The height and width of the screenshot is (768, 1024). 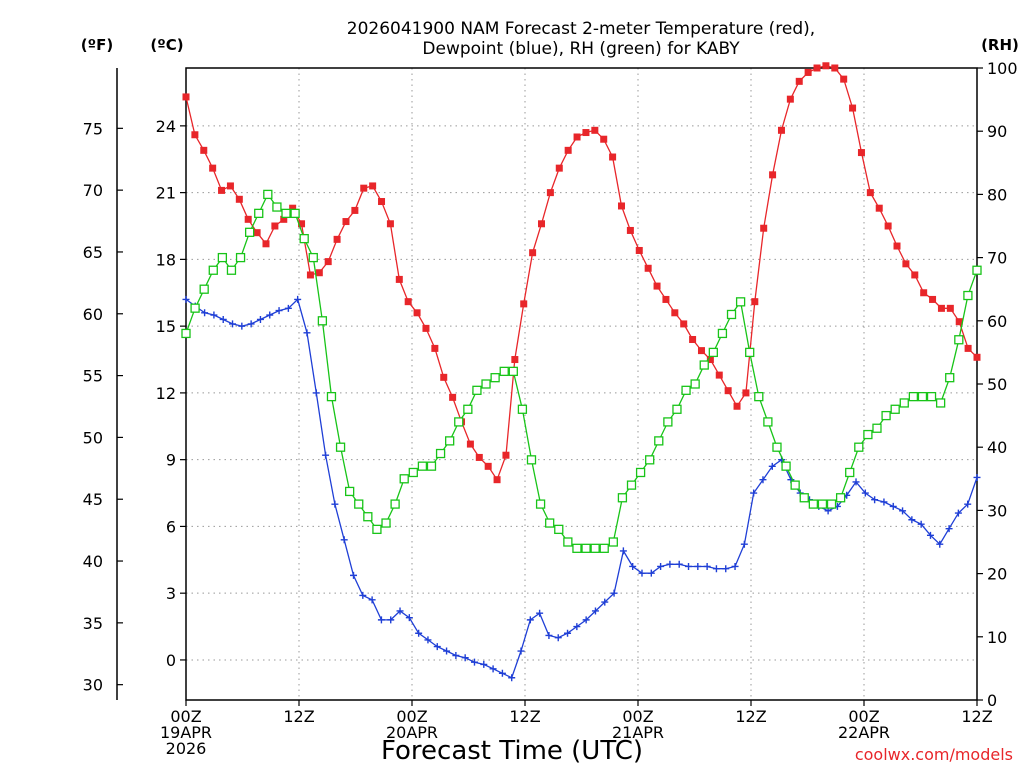 I want to click on rh-unit-label: (RH), so click(x=1000, y=45).